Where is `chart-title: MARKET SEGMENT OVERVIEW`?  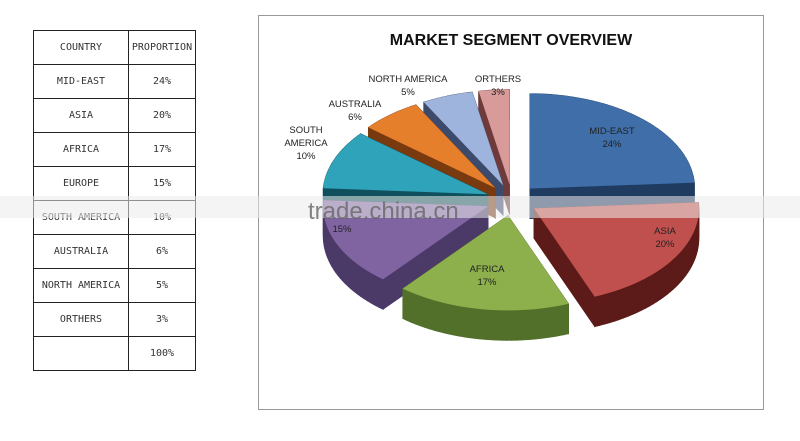 chart-title: MARKET SEGMENT OVERVIEW is located at coordinates (511, 40).